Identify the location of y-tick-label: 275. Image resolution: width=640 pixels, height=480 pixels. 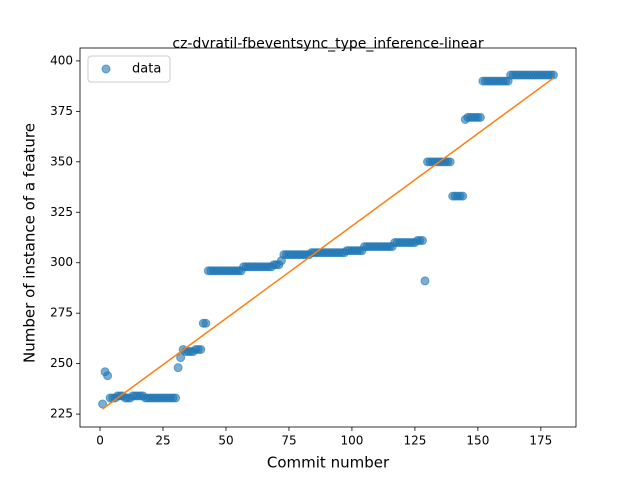
(61, 313).